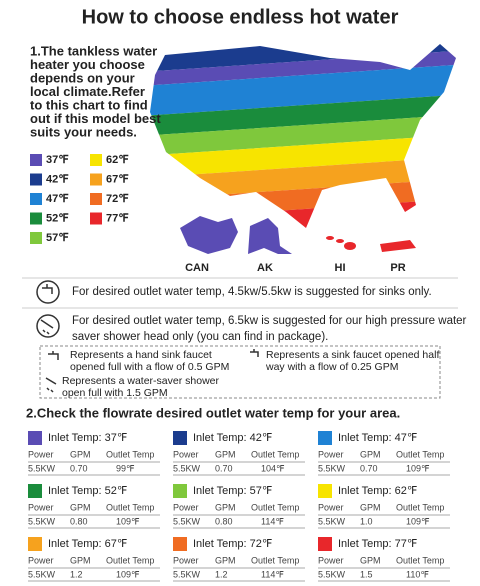 The height and width of the screenshot is (586, 480). What do you see at coordinates (398, 246) in the screenshot?
I see `puerto-rico-shape` at bounding box center [398, 246].